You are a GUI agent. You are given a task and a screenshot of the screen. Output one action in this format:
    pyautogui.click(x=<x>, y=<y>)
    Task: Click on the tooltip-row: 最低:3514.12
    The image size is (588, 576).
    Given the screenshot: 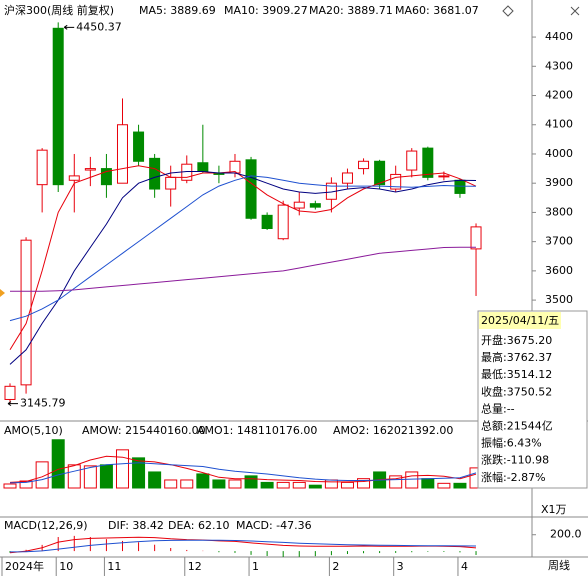 What is the action you would take?
    pyautogui.click(x=516, y=374)
    